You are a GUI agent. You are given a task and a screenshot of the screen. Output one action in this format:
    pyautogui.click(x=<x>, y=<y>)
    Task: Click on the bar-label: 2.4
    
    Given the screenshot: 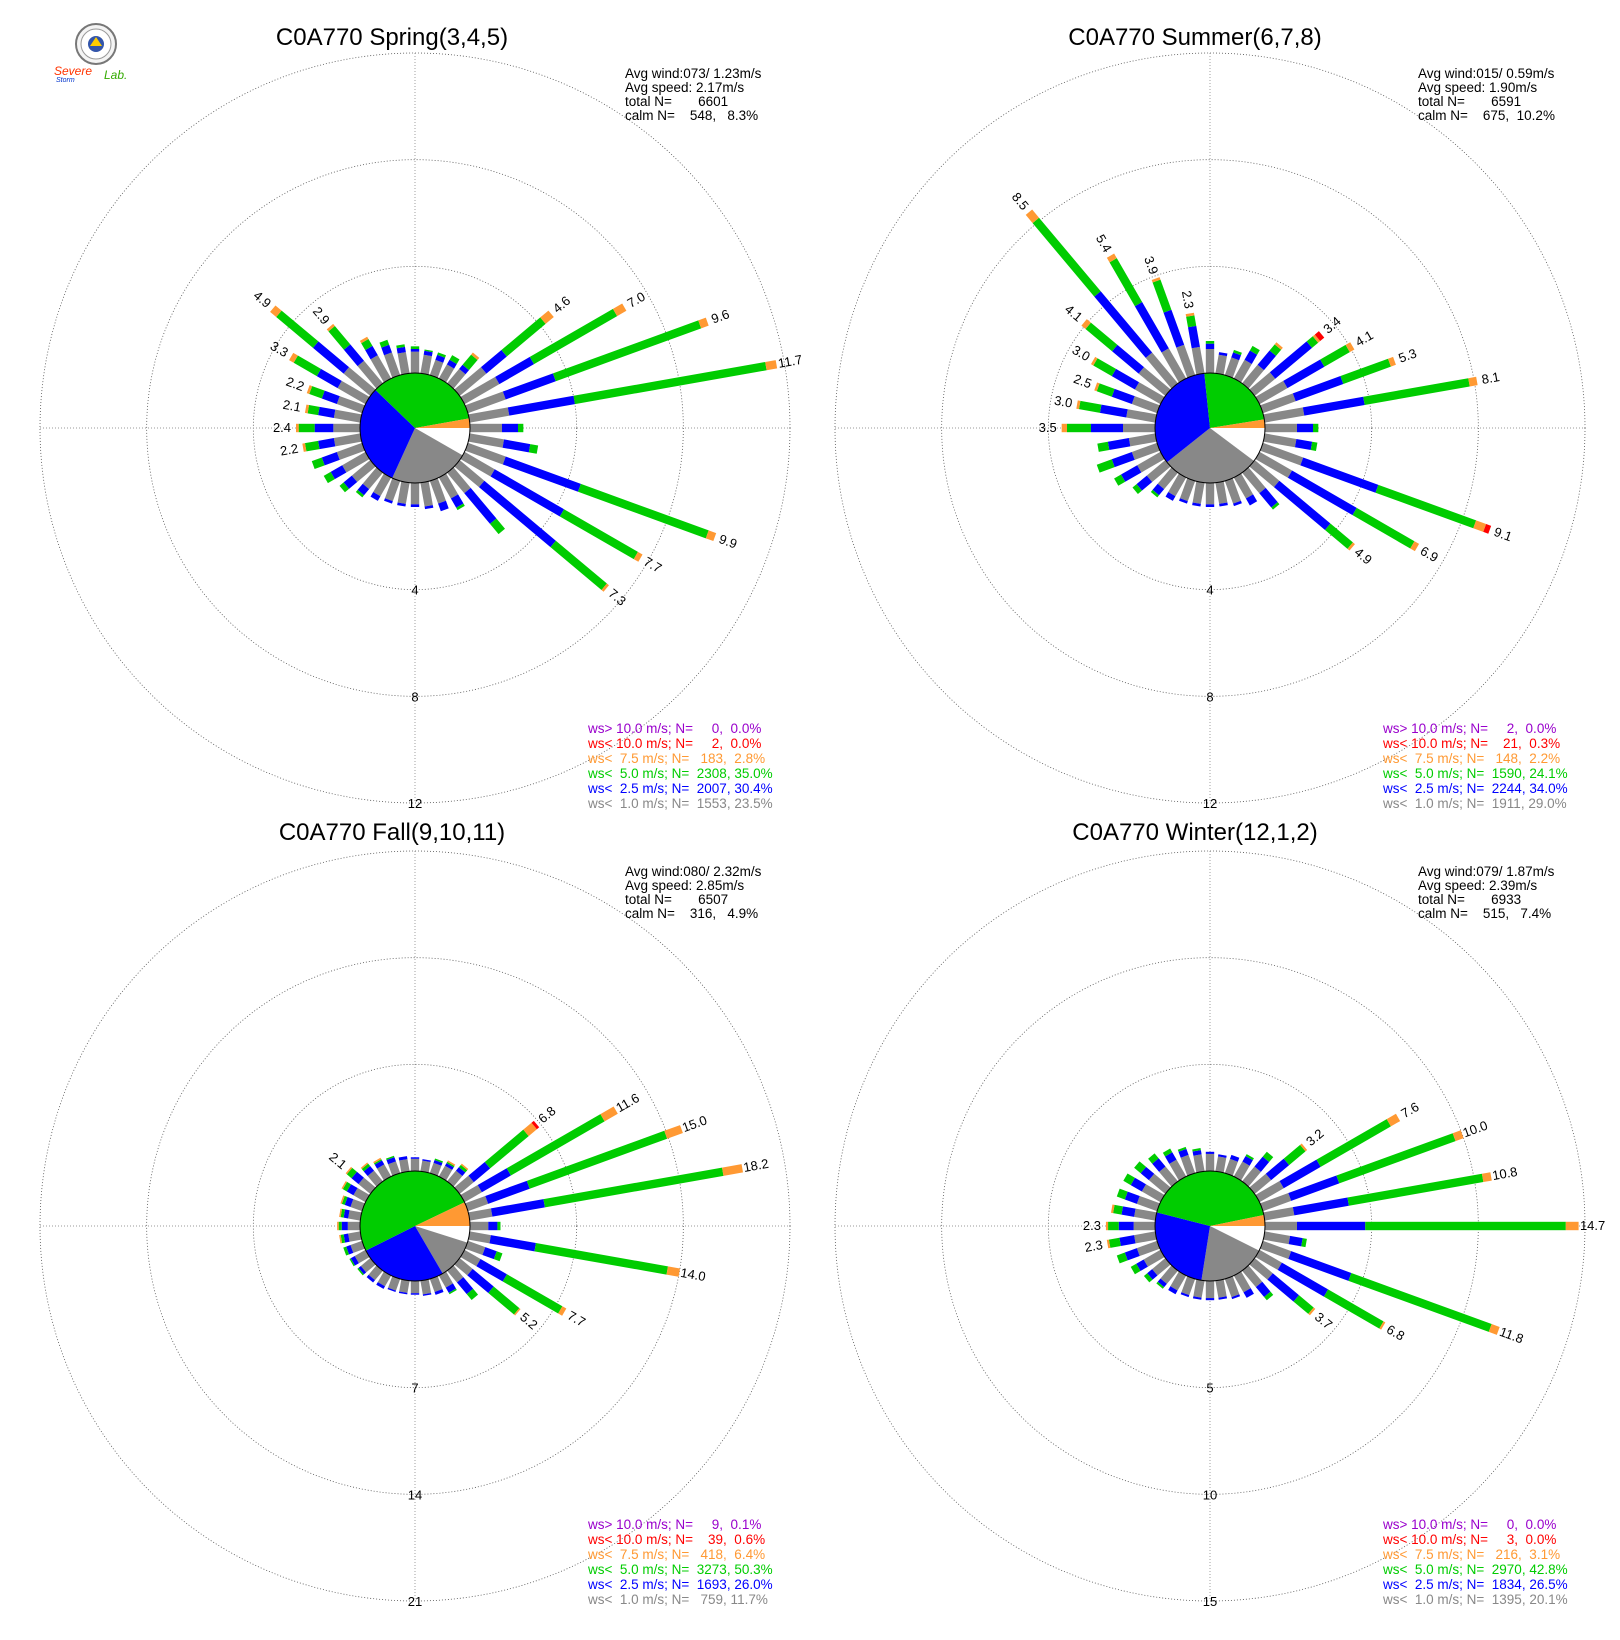 What is the action you would take?
    pyautogui.click(x=282, y=427)
    